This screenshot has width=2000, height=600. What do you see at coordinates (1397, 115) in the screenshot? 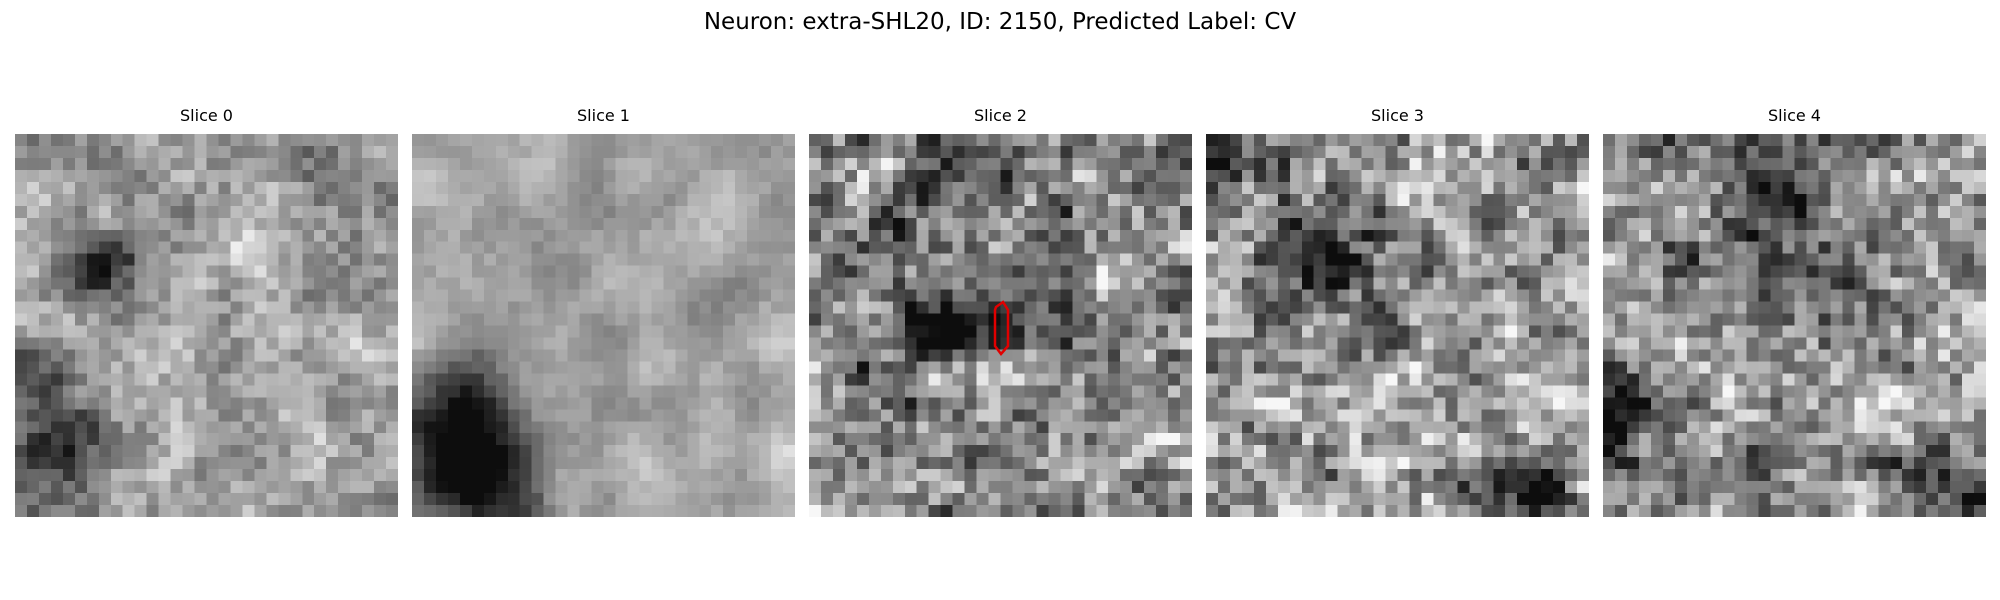
I see `slice-title: Slice 3` at bounding box center [1397, 115].